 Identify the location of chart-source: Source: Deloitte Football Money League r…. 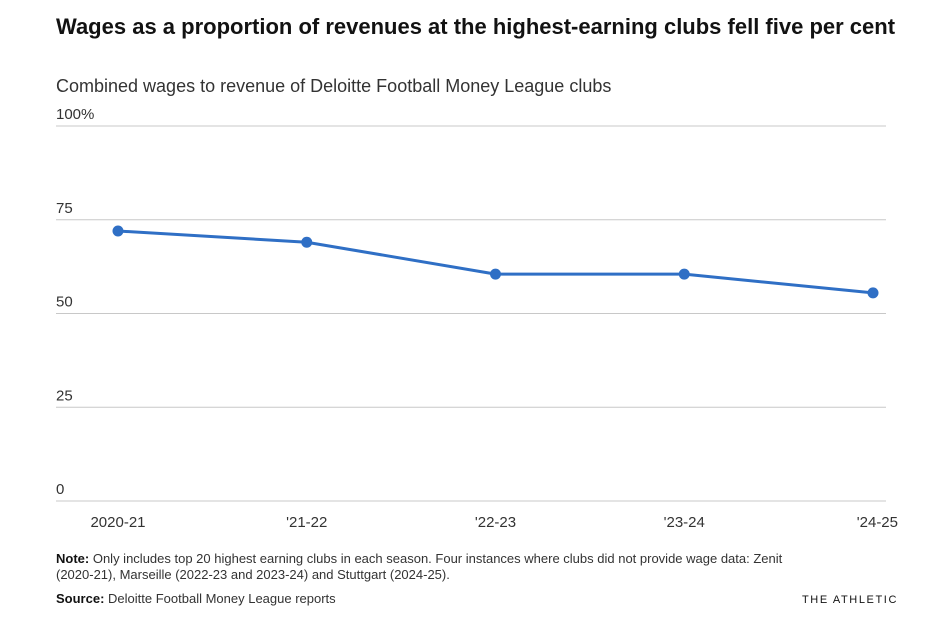
(196, 598).